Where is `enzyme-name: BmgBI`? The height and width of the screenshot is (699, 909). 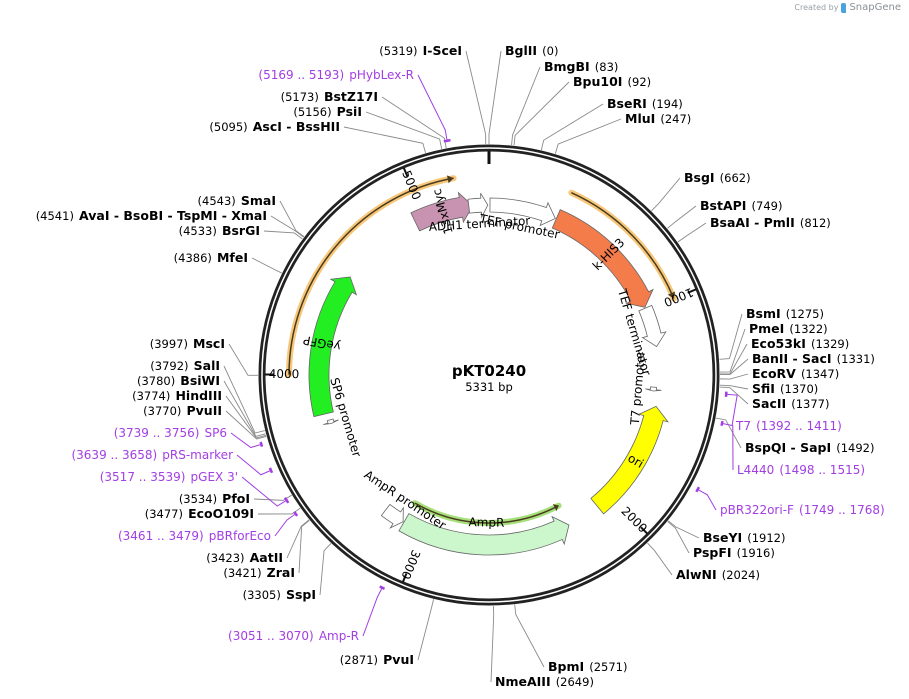 enzyme-name: BmgBI is located at coordinates (567, 66).